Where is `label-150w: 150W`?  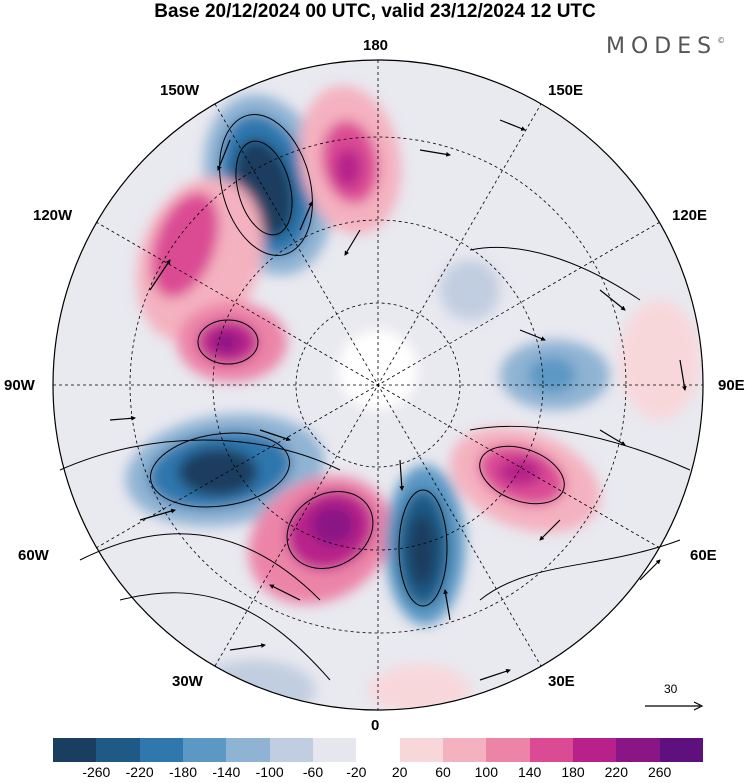 label-150w: 150W is located at coordinates (180, 90).